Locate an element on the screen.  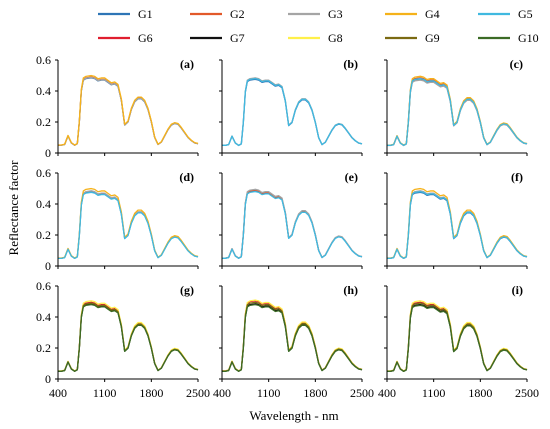
panel-b: (b) is located at coordinates (291, 106).